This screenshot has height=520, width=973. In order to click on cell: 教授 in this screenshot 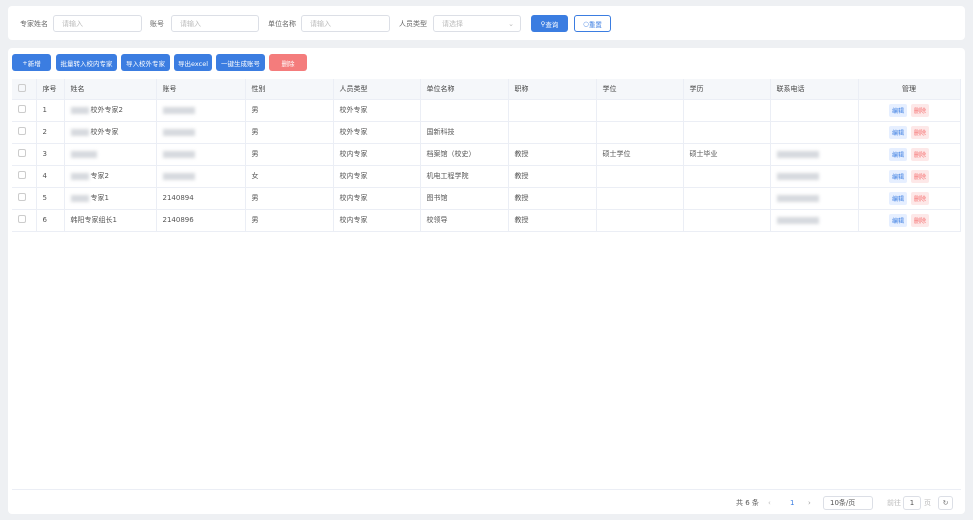, I will do `click(552, 220)`.